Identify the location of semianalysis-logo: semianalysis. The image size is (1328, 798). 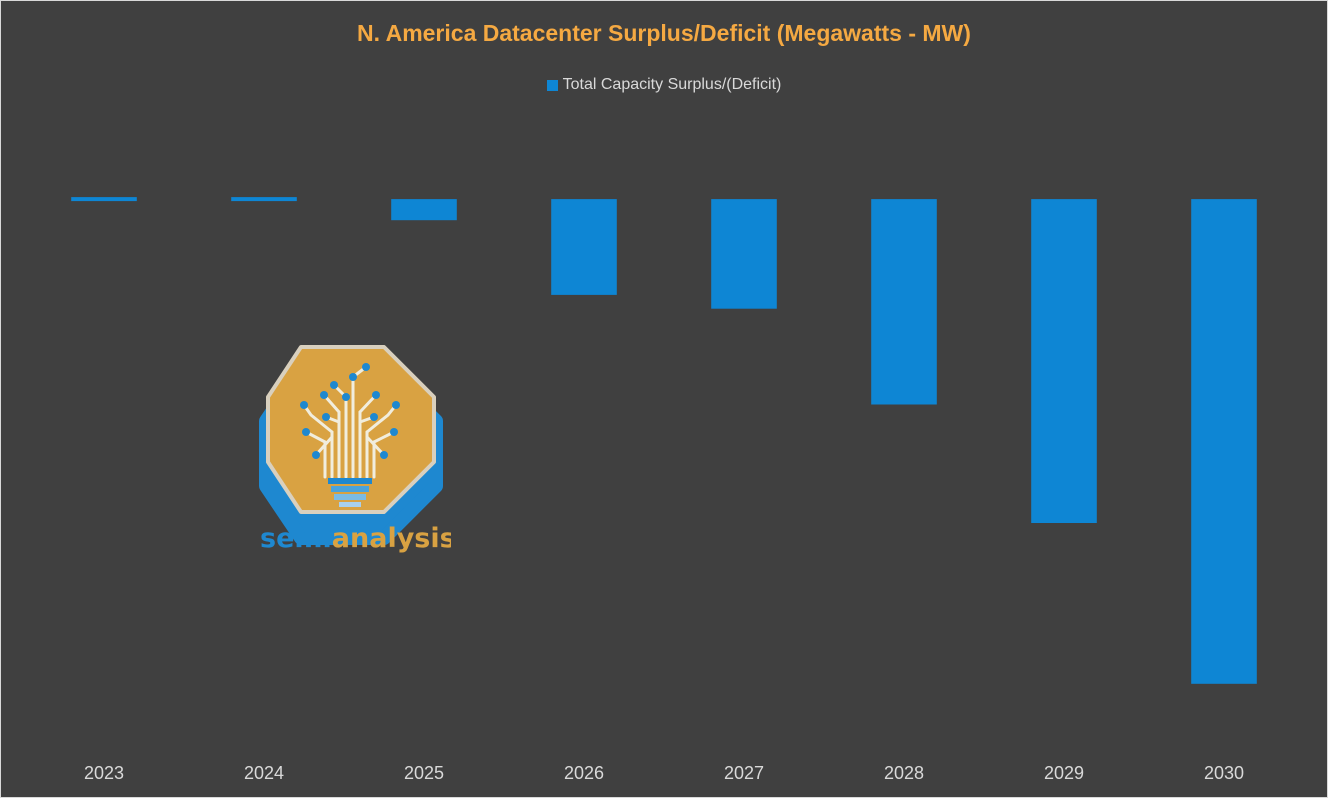
(356, 452).